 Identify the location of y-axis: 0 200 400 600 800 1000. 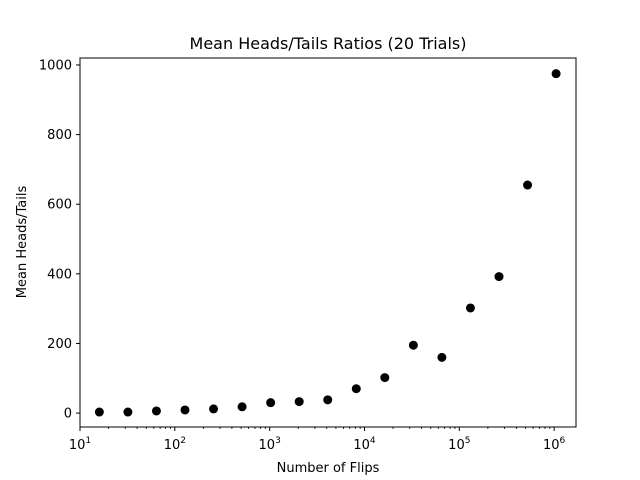
(59, 240).